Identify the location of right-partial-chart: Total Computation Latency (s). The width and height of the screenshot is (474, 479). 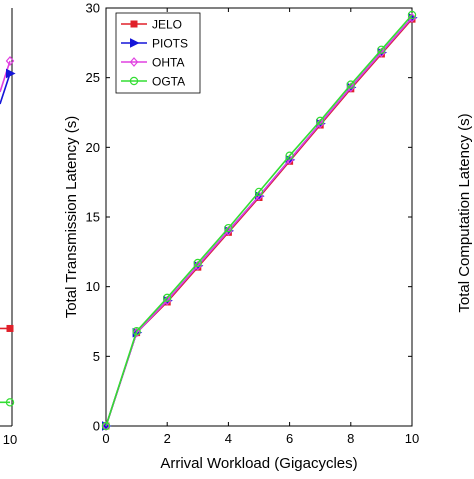
(464, 212).